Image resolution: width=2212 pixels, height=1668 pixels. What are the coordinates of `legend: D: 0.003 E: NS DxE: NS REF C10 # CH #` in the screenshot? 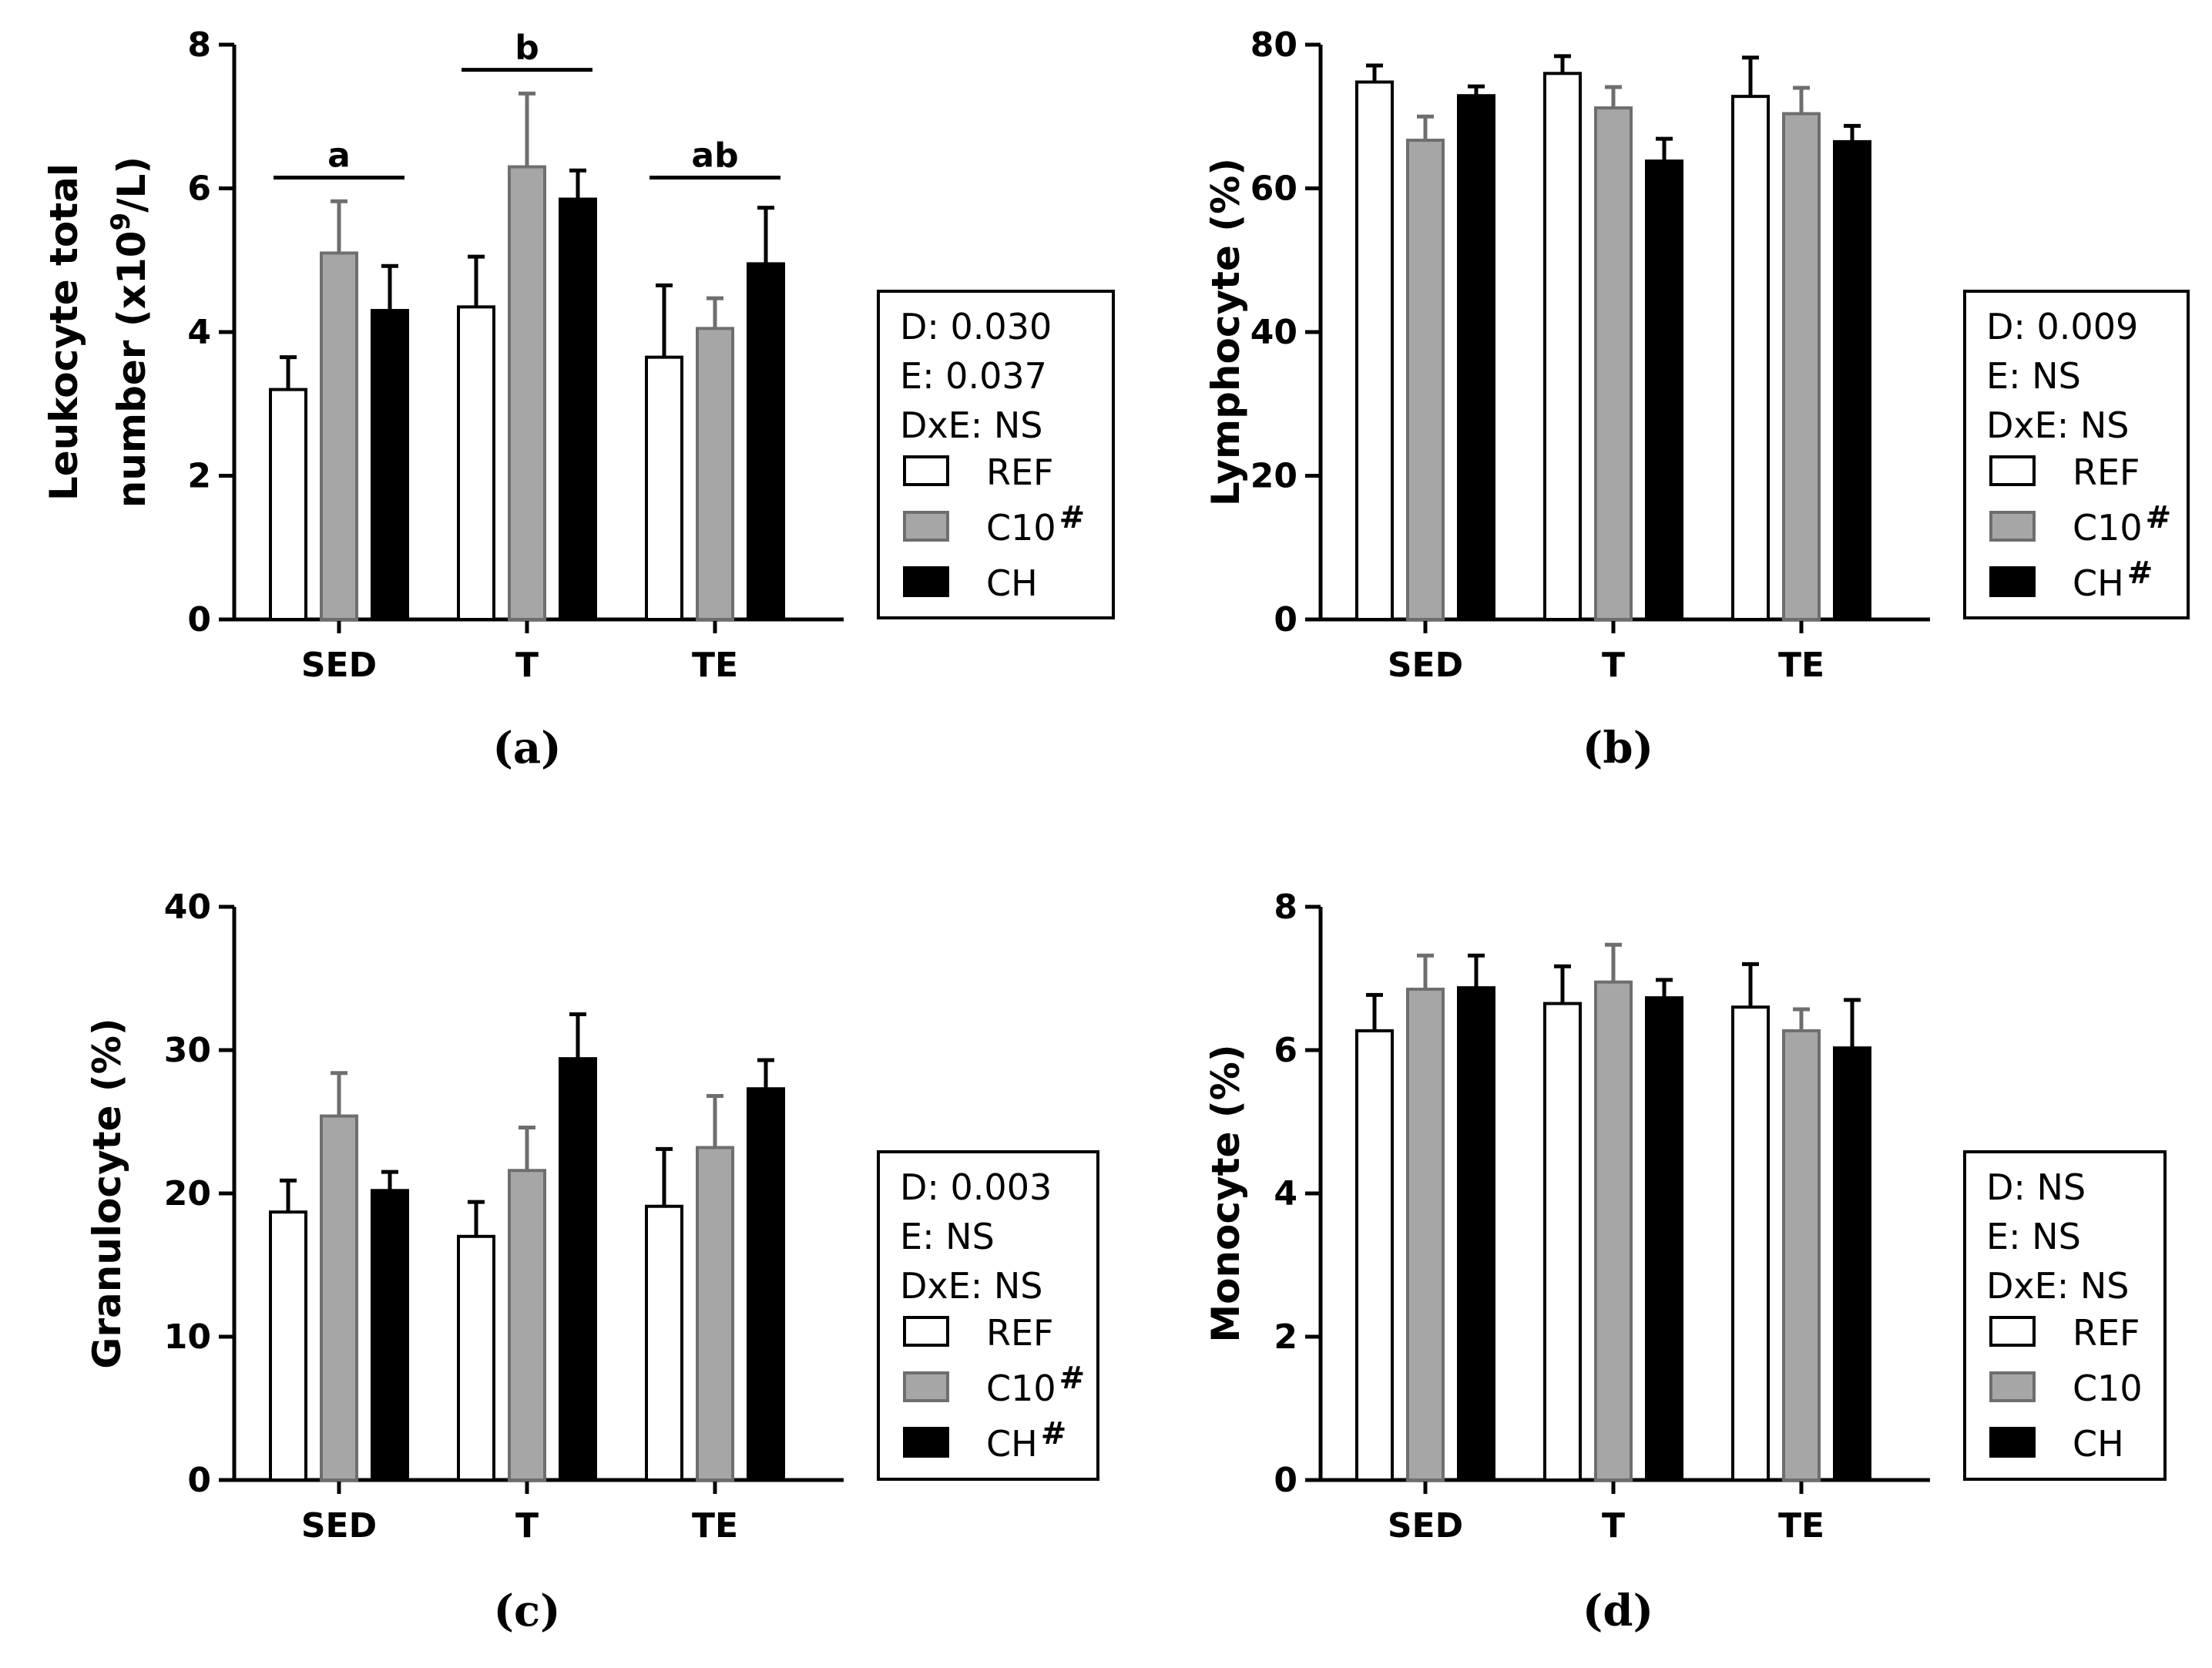 It's located at (988, 1315).